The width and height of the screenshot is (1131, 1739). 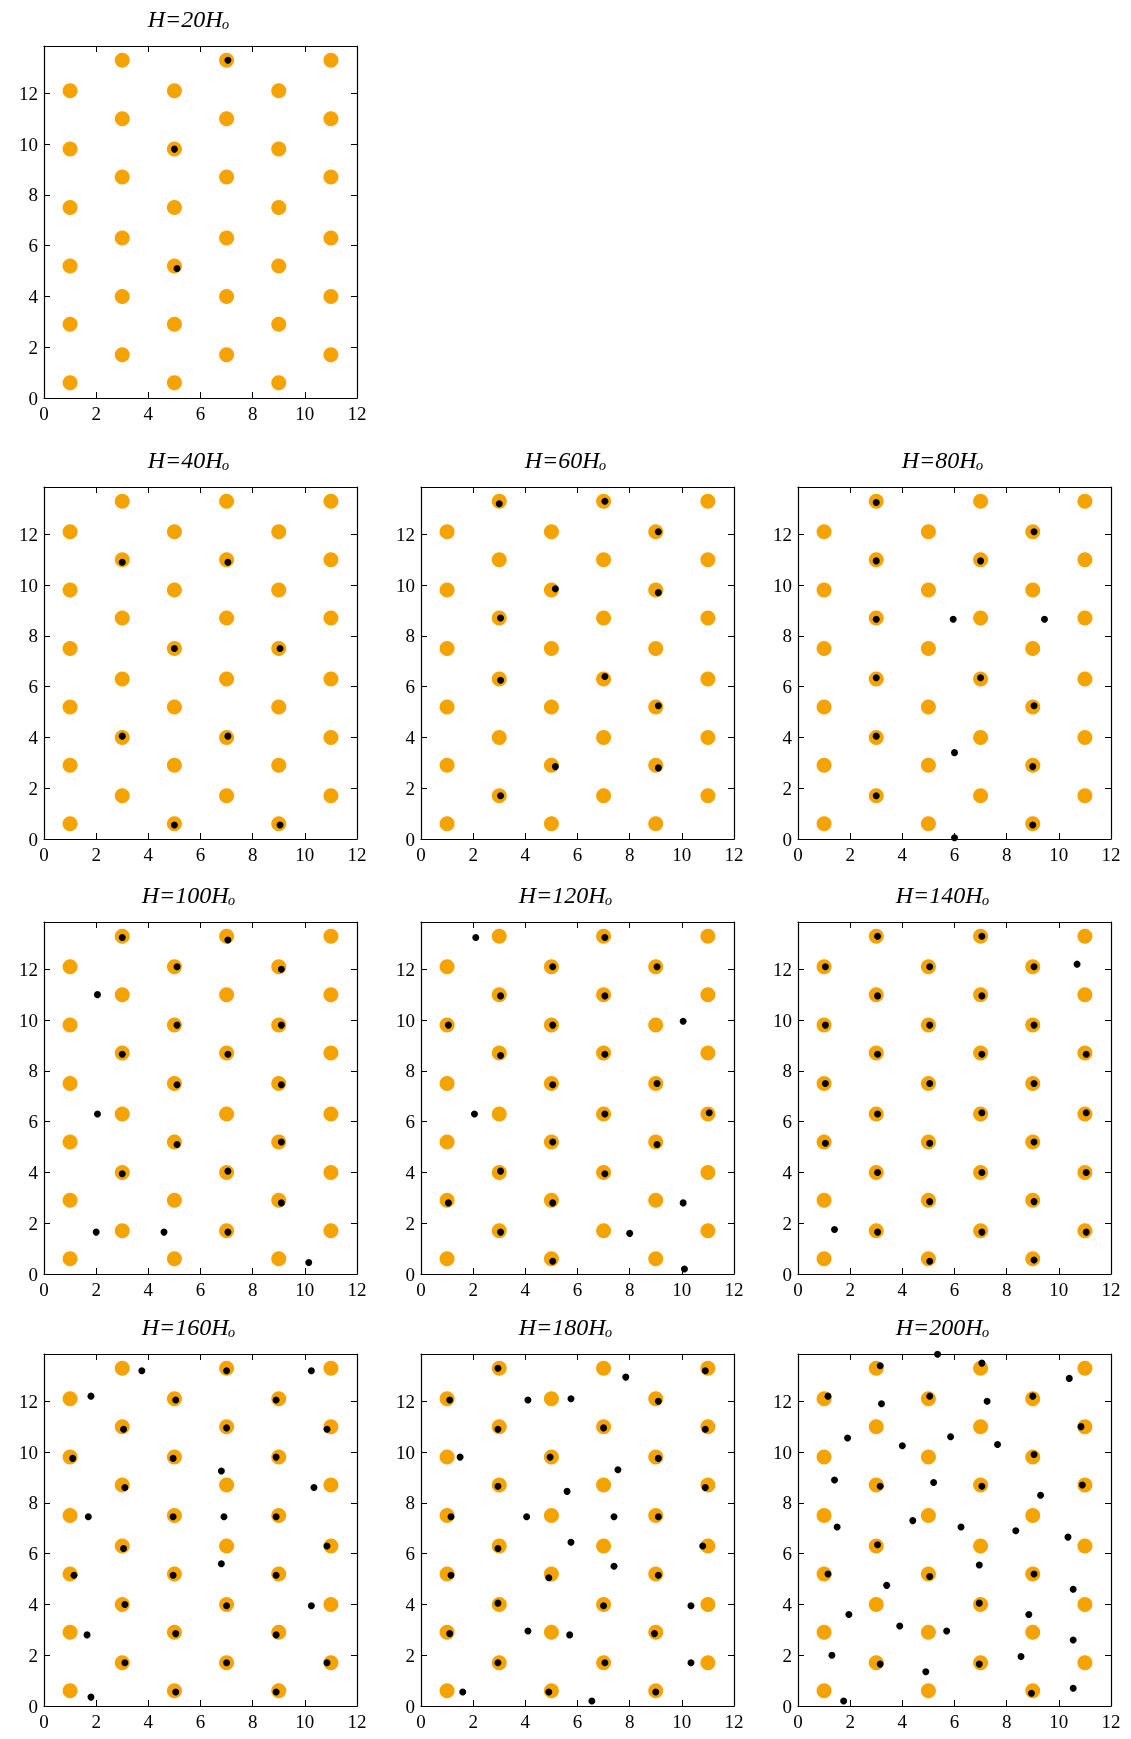 What do you see at coordinates (188, 460) in the screenshot?
I see `chart-title: H=40Hₒ` at bounding box center [188, 460].